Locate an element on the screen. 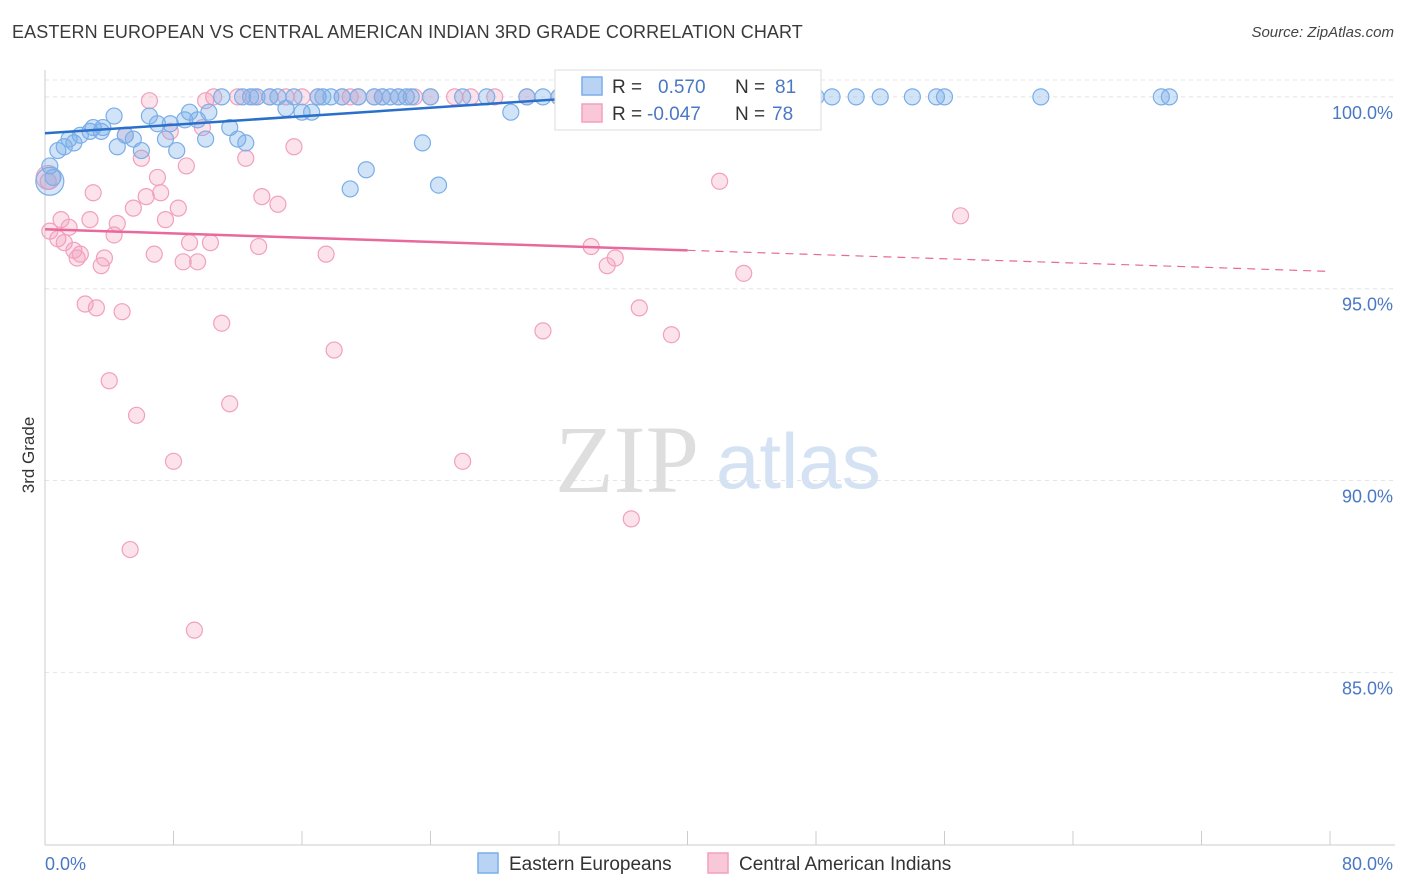  legend-n-label-1: N = is located at coordinates (750, 87).